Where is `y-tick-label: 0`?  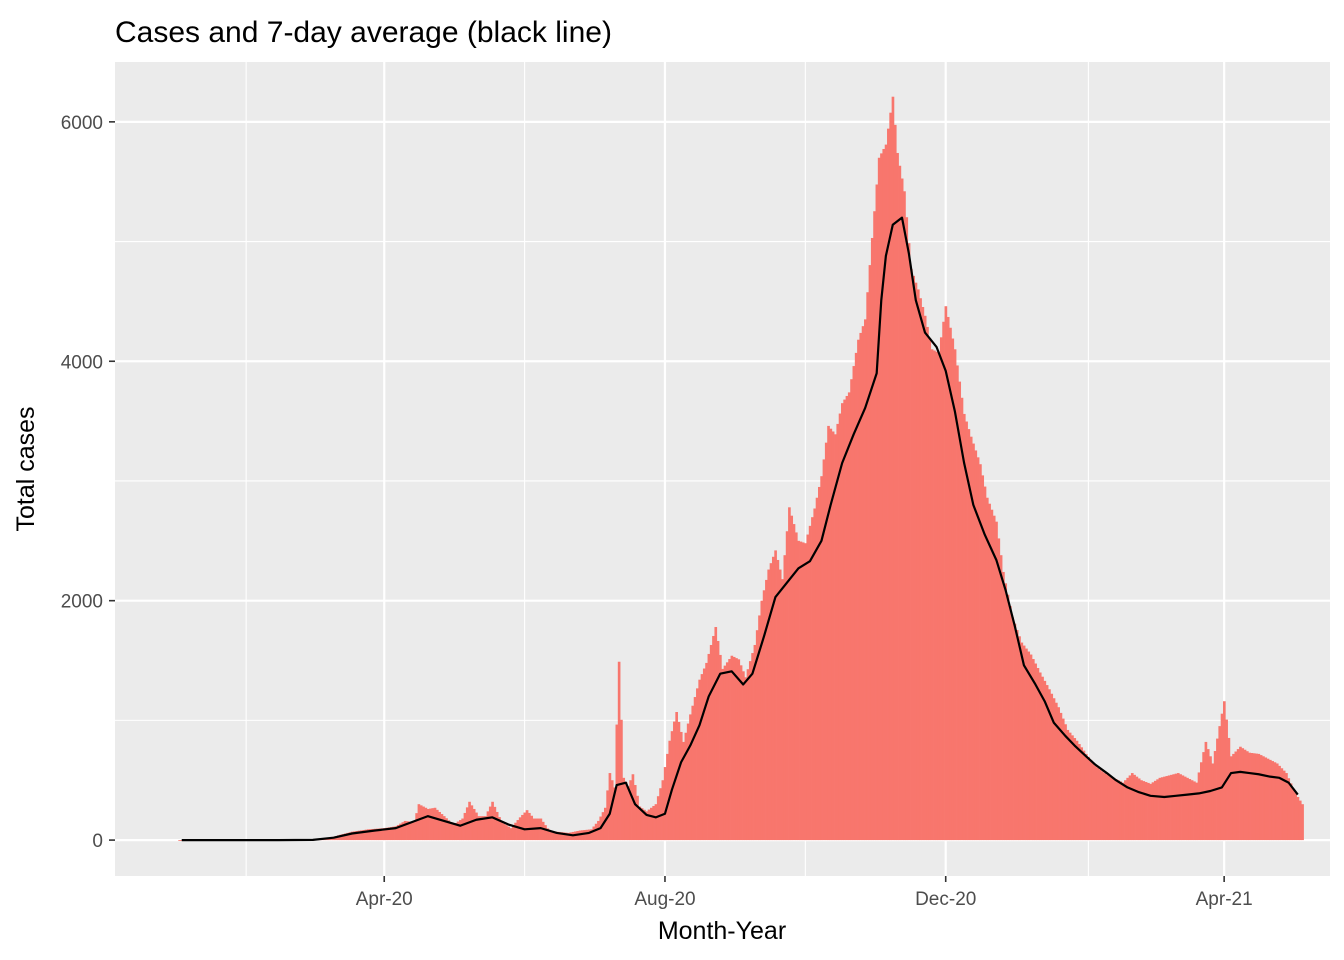
y-tick-label: 0 is located at coordinates (97, 841).